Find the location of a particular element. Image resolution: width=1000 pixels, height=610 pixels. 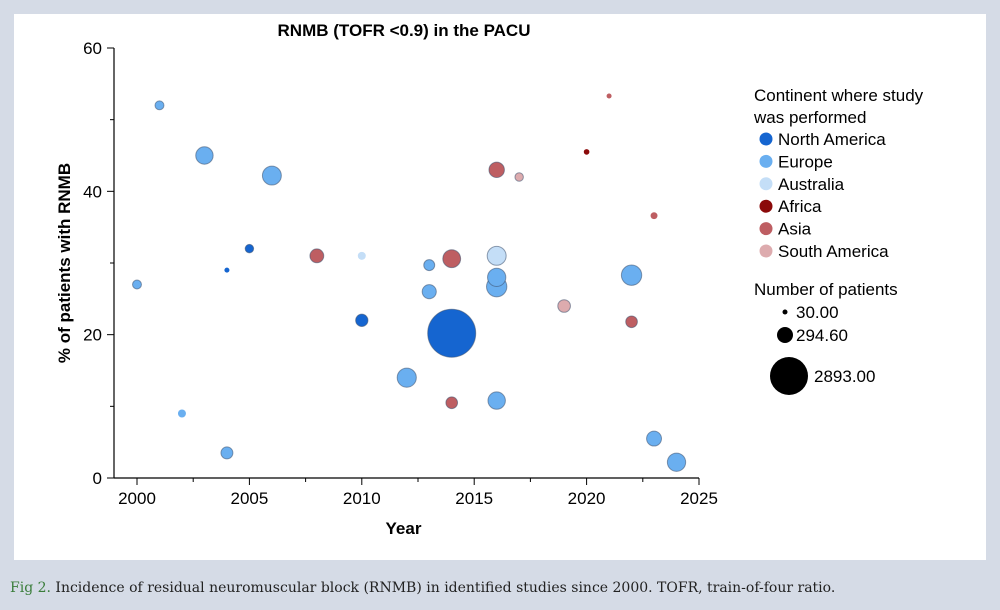

legend-swatch-north-america is located at coordinates (766, 139).